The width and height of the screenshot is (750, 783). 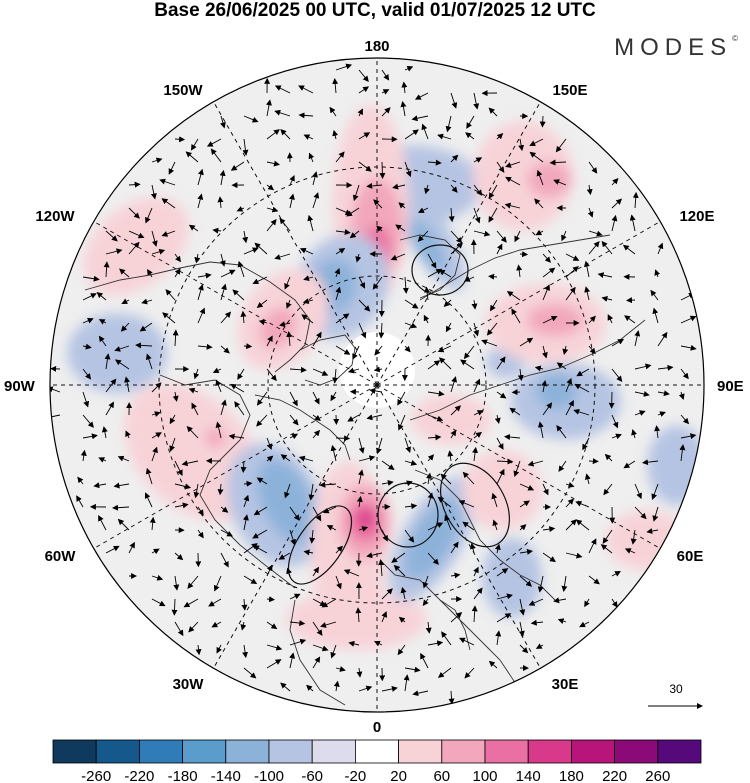 What do you see at coordinates (183, 90) in the screenshot?
I see `lon-label-150w: 150W` at bounding box center [183, 90].